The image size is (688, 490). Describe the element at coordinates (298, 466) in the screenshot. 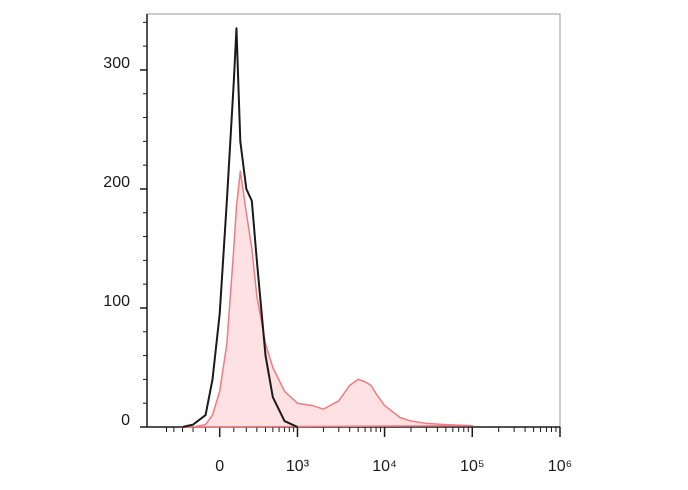

I see `x-tick-label: 10³` at that location.